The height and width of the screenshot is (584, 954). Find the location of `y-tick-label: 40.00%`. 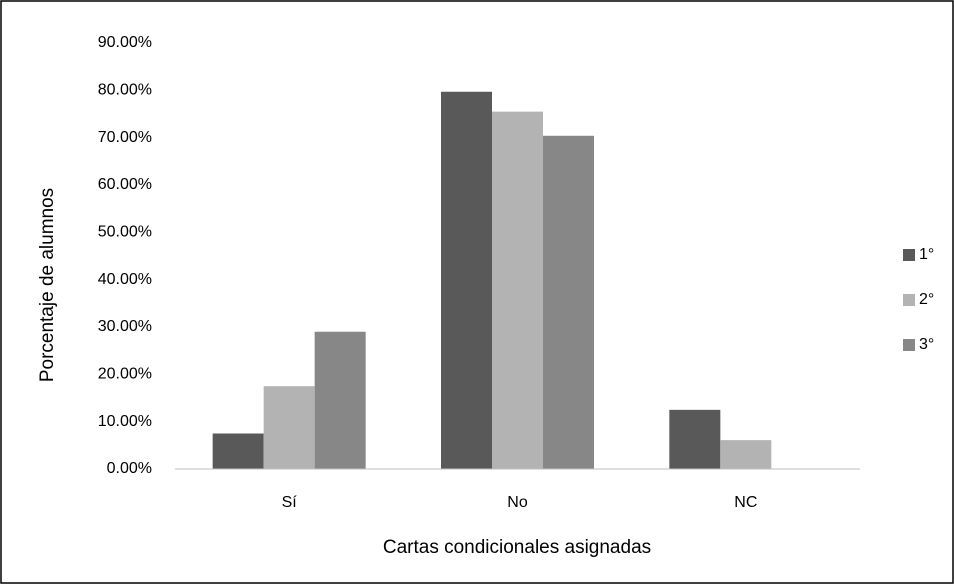

y-tick-label: 40.00% is located at coordinates (125, 279).